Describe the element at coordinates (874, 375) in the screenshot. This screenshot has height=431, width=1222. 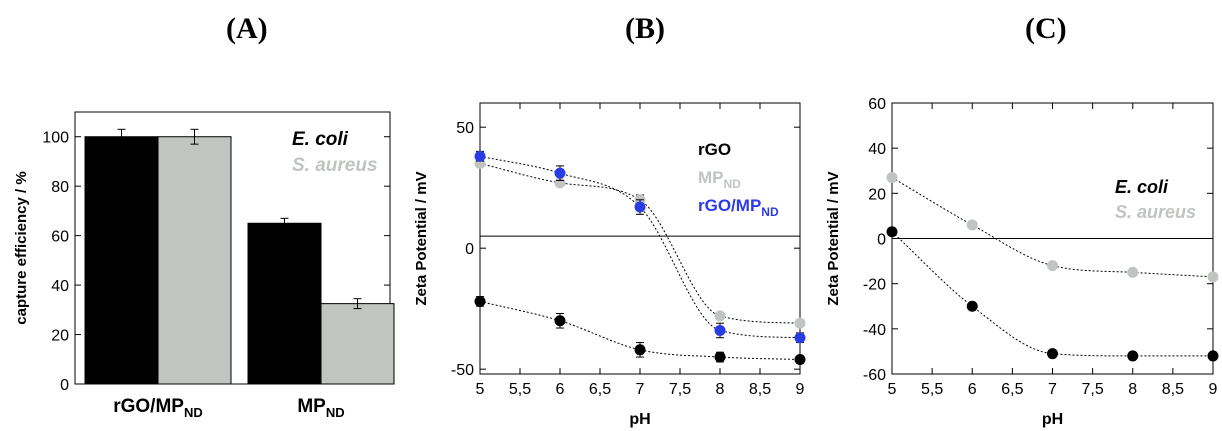
I see `y-tick-label-c: -60` at that location.